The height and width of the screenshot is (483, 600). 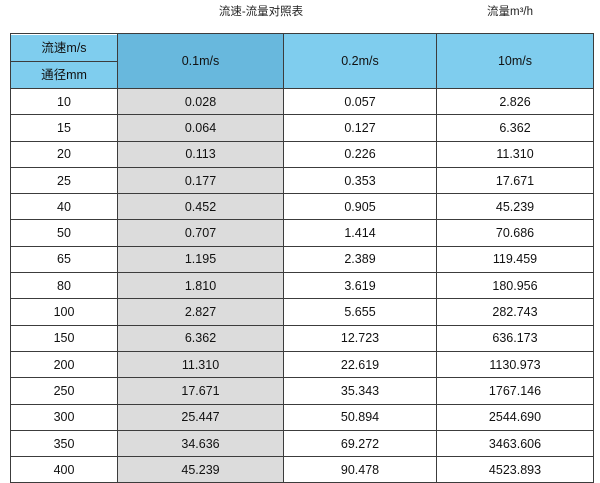 I want to click on cell-nominal-diameter: 15, so click(x=64, y=128).